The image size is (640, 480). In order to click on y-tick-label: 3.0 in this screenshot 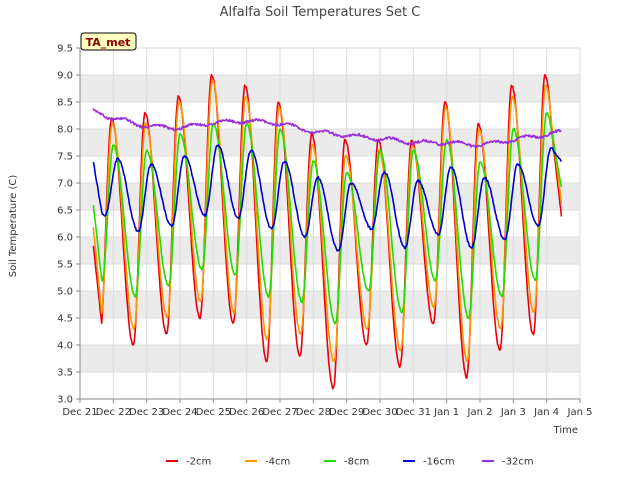, I will do `click(65, 400)`.